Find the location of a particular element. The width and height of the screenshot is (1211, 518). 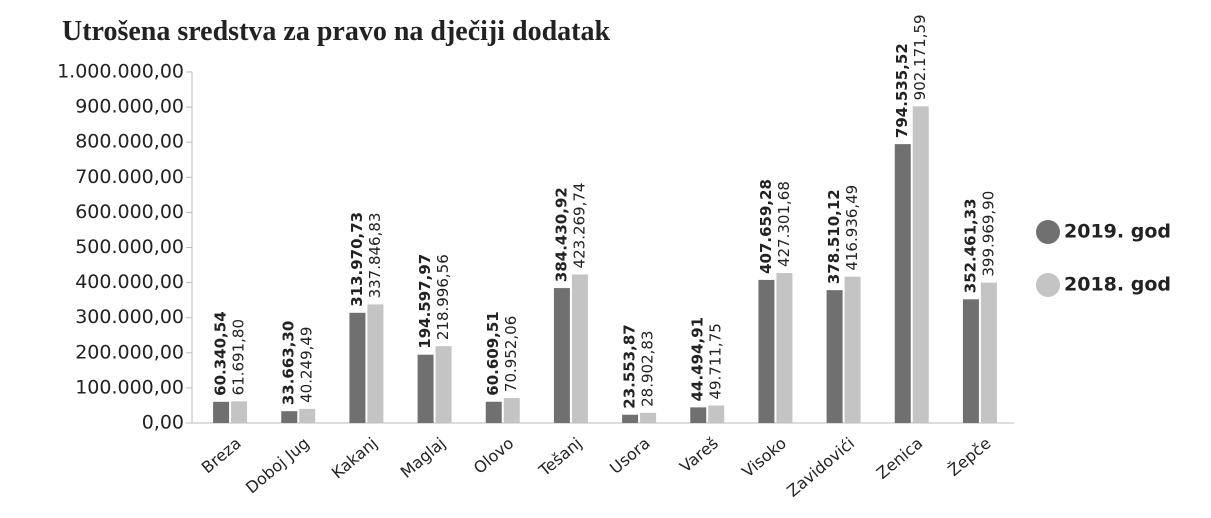

value-label: 218.996,56 is located at coordinates (443, 297).